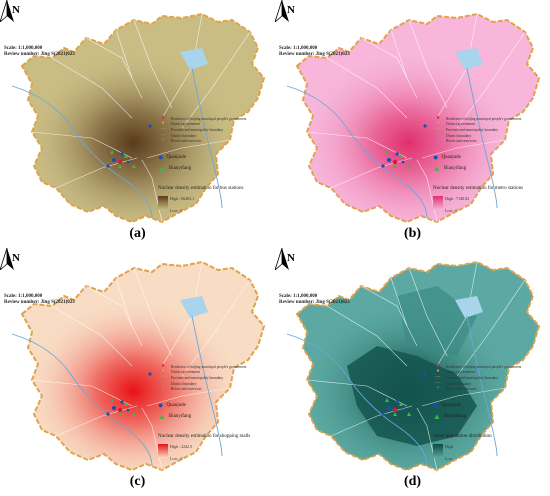  What do you see at coordinates (137, 481) in the screenshot?
I see `panel-caption: (c)` at bounding box center [137, 481].